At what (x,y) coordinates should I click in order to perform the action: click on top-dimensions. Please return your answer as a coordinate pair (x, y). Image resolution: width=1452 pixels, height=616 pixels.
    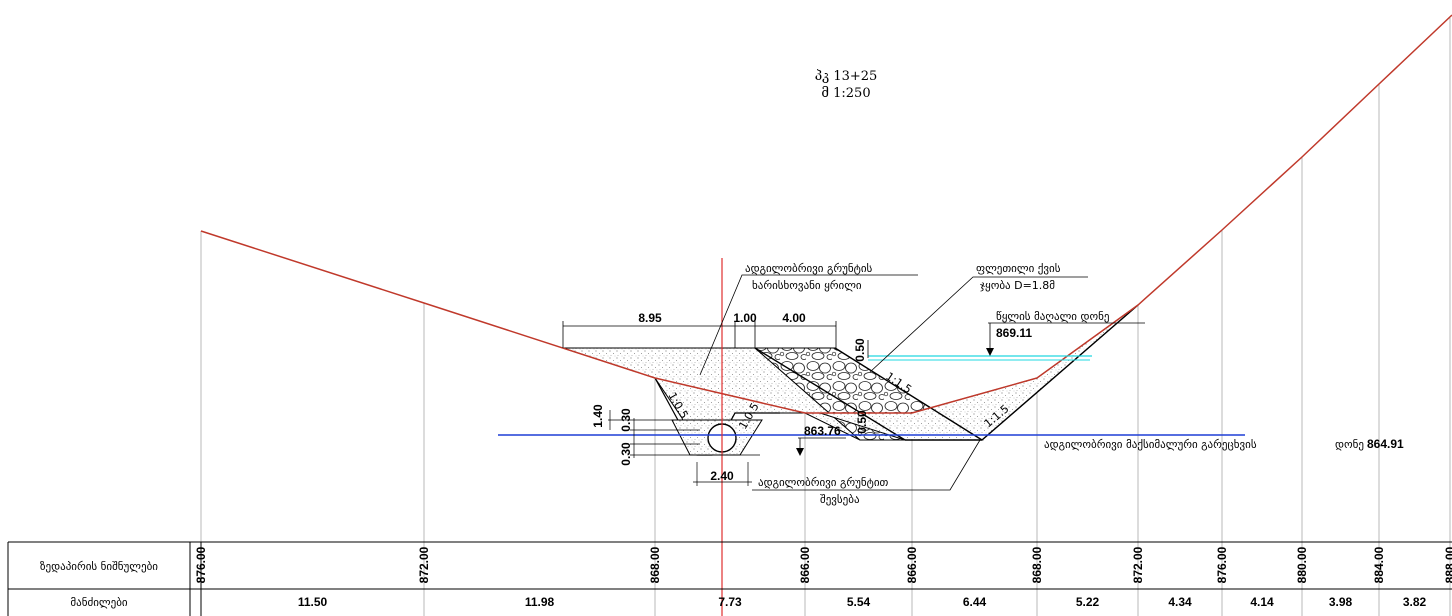
    Looking at the image, I should click on (699, 334).